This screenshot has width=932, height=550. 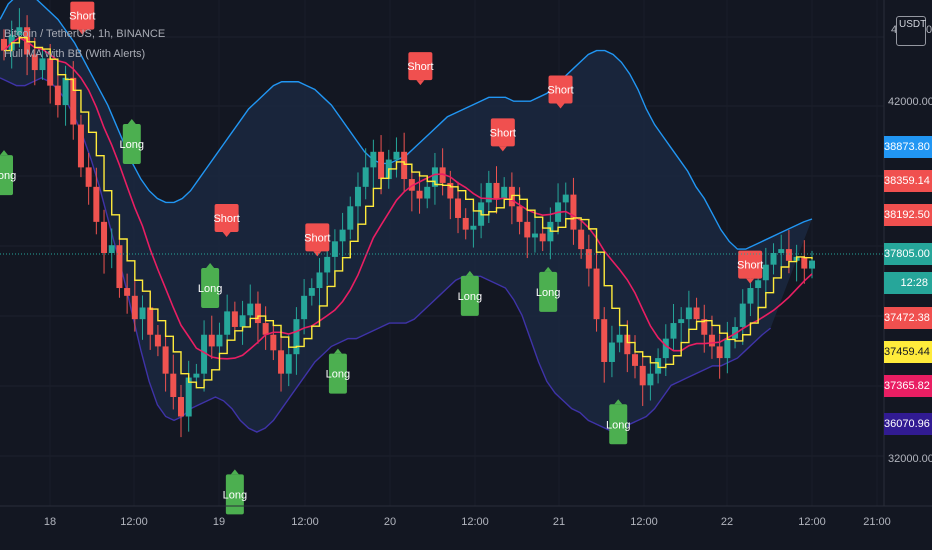 I want to click on price-tick-32000: 32000.00, so click(x=910, y=459).